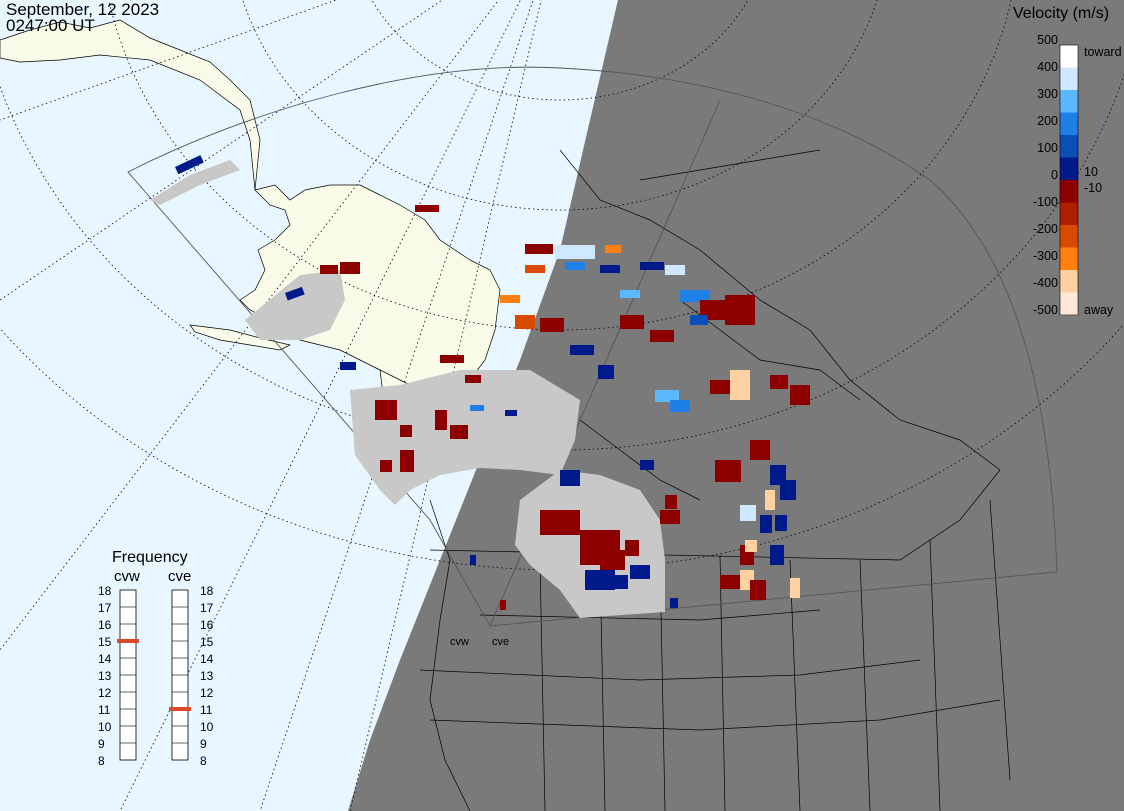 The image size is (1124, 811). I want to click on velocity-tick: -500, so click(1045, 310).